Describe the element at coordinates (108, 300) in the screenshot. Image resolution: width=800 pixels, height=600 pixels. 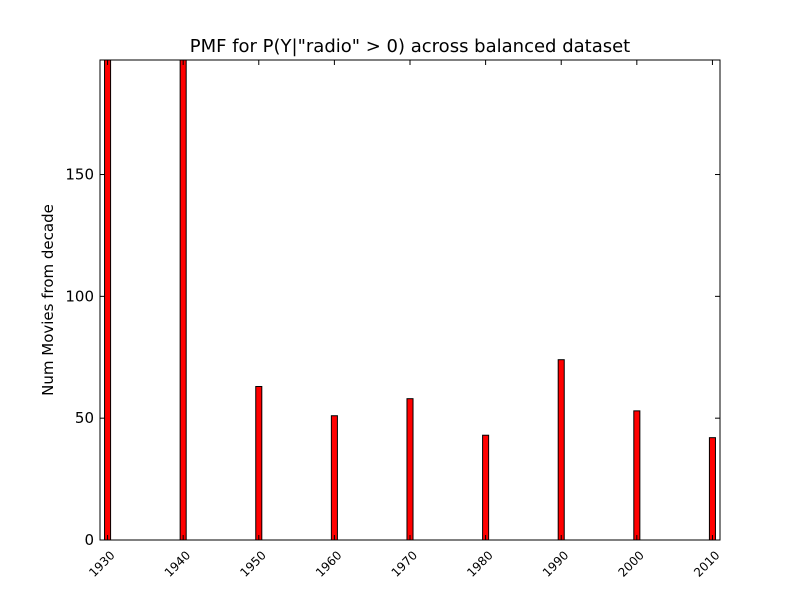
I see `bar-1930` at that location.